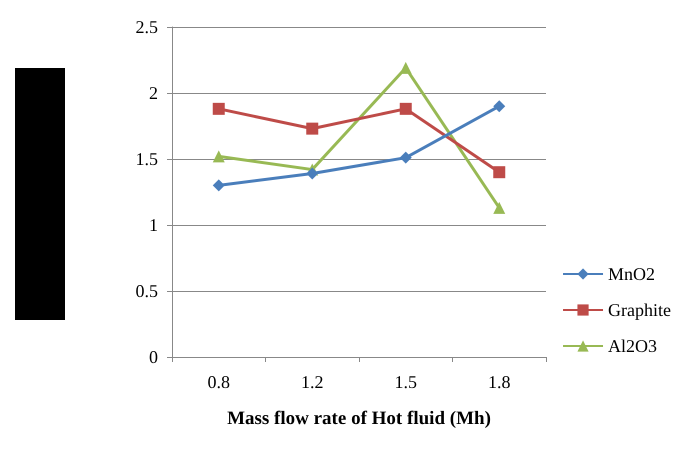  I want to click on x-axis-title: Mass flow rate of Hot fluid (Mh), so click(359, 418).